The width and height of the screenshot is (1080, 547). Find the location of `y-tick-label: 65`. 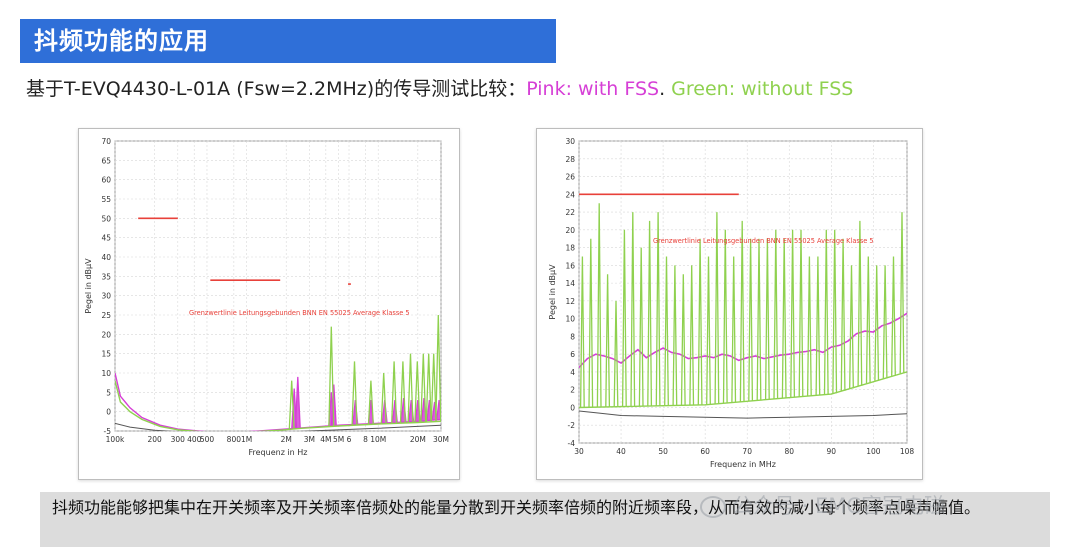

y-tick-label: 65 is located at coordinates (106, 160).